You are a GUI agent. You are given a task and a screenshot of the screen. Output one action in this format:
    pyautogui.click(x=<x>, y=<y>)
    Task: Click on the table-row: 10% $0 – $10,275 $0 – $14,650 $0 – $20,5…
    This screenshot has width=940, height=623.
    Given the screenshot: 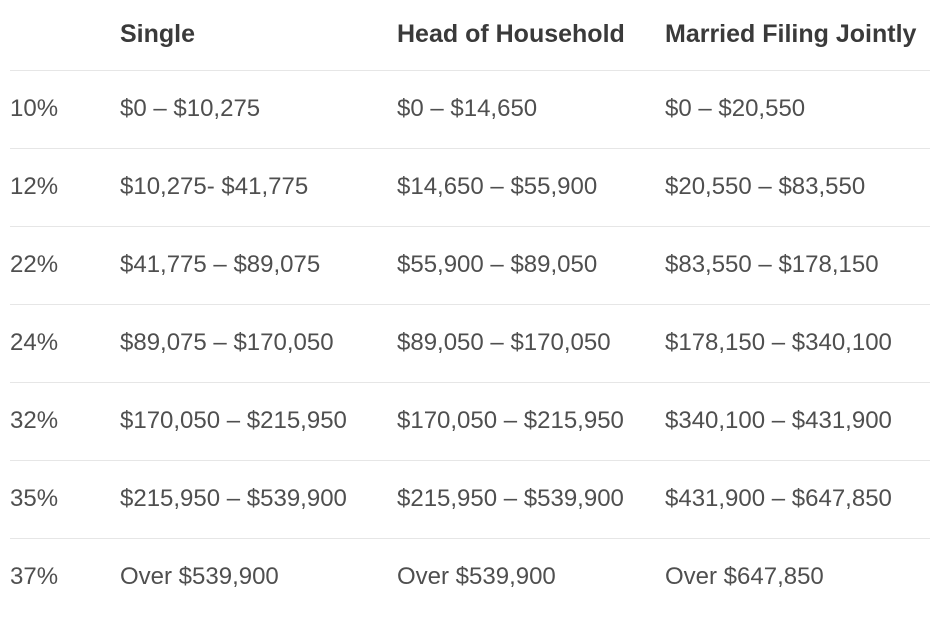 What is the action you would take?
    pyautogui.click(x=470, y=108)
    